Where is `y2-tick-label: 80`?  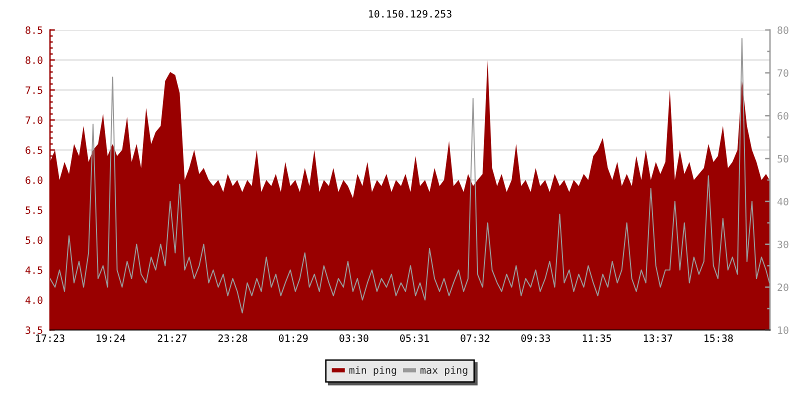 y2-tick-label: 80 is located at coordinates (783, 30).